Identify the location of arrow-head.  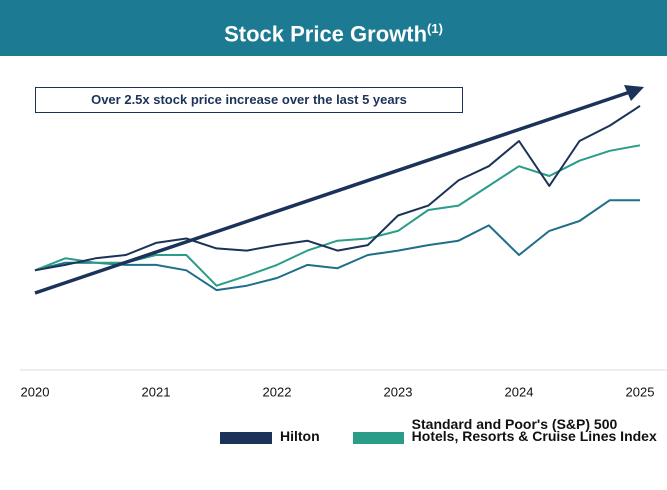
(634, 93).